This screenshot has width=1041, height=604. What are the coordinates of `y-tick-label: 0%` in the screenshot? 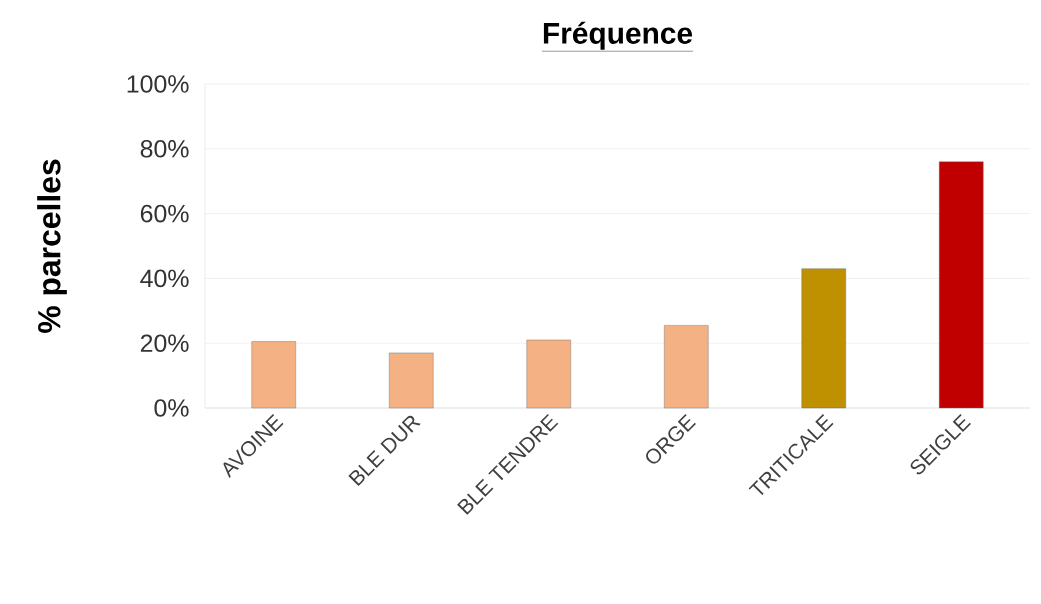 It's located at (171, 408).